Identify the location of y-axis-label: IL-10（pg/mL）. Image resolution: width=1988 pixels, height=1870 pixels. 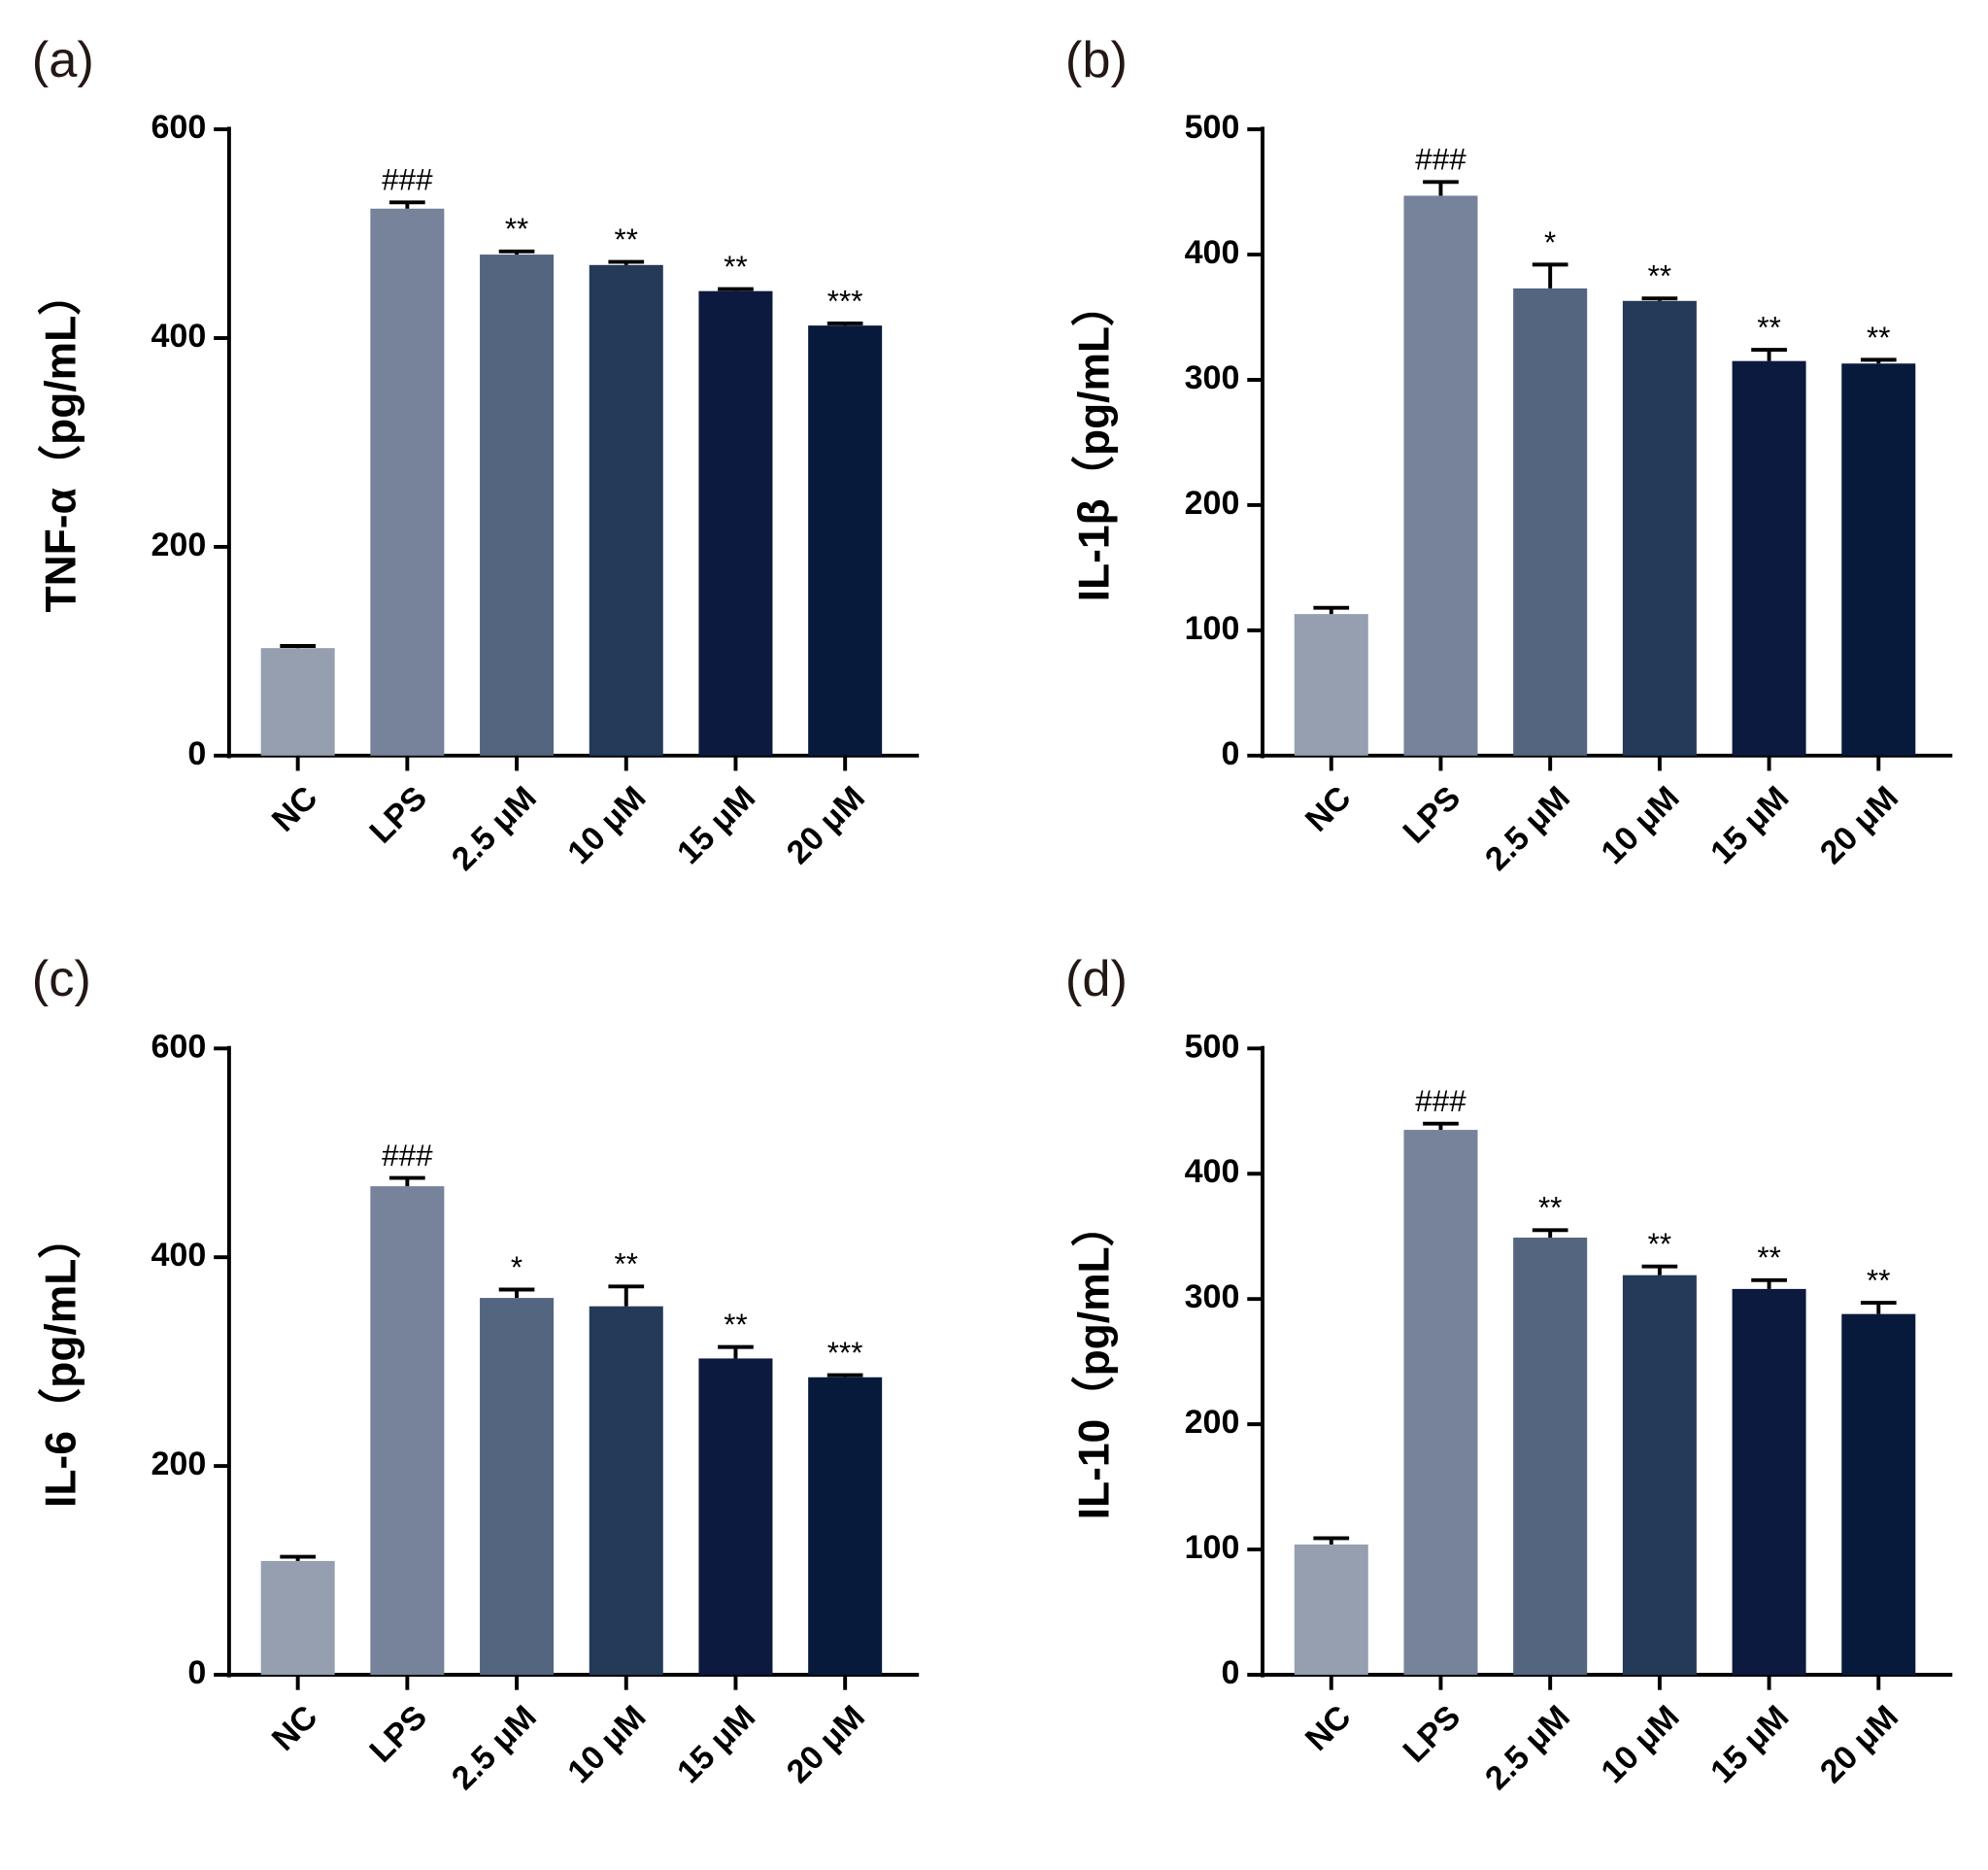
(1094, 1361).